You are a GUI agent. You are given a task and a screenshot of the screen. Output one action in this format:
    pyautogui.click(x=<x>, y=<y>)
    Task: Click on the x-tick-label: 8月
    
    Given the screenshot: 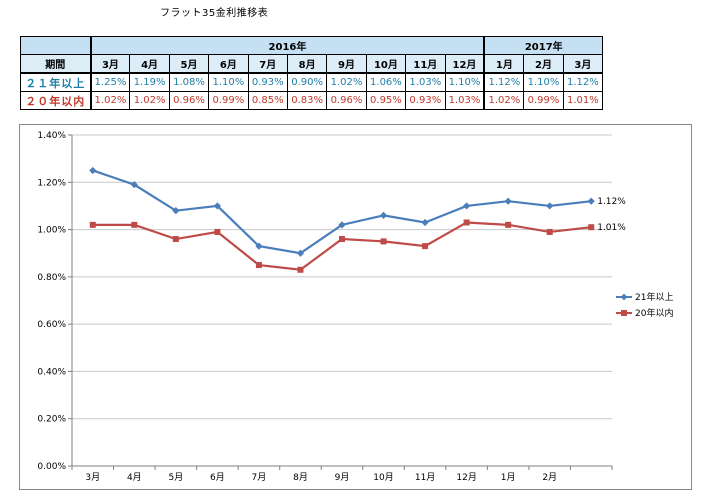 What is the action you would take?
    pyautogui.click(x=300, y=477)
    